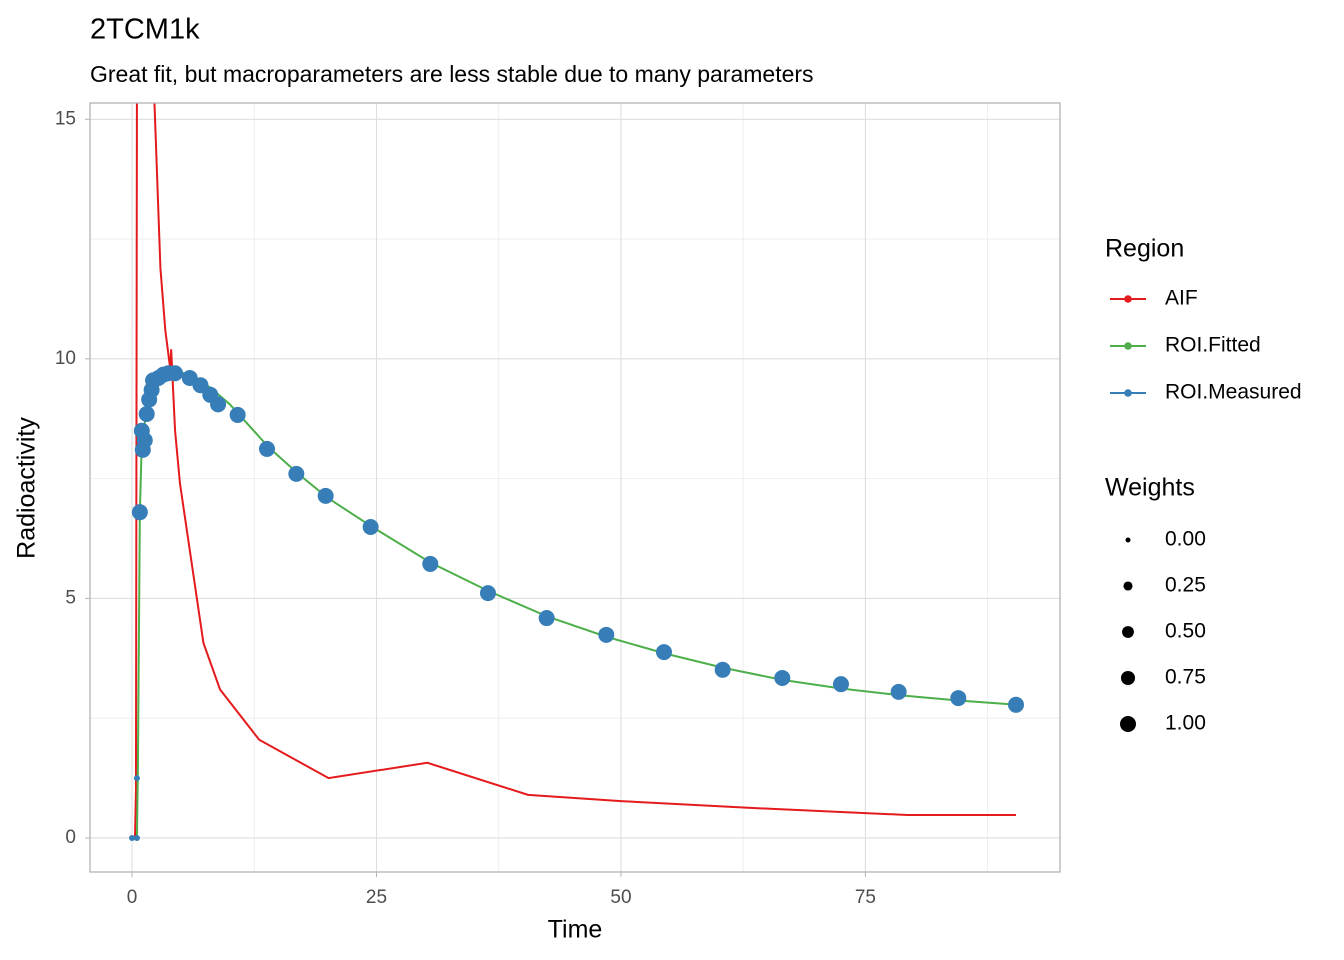  I want to click on legend-title: Region, so click(1144, 249).